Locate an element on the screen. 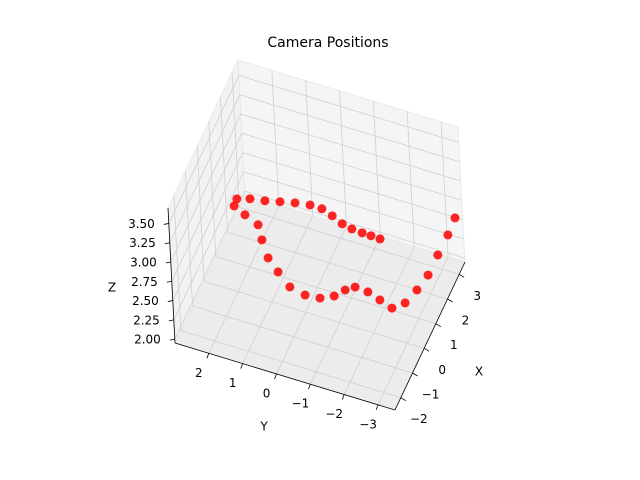 This screenshot has width=640, height=480. x-axis-label: X is located at coordinates (479, 372).